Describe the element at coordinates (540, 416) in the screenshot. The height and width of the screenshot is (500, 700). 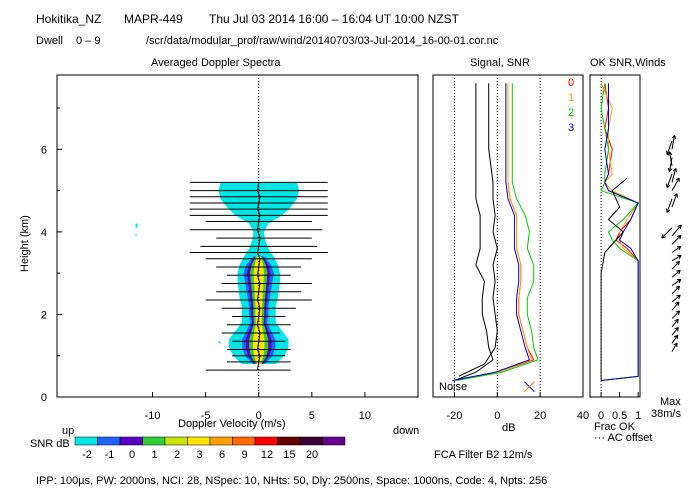
I see `signal-x-tick-label: 20` at that location.